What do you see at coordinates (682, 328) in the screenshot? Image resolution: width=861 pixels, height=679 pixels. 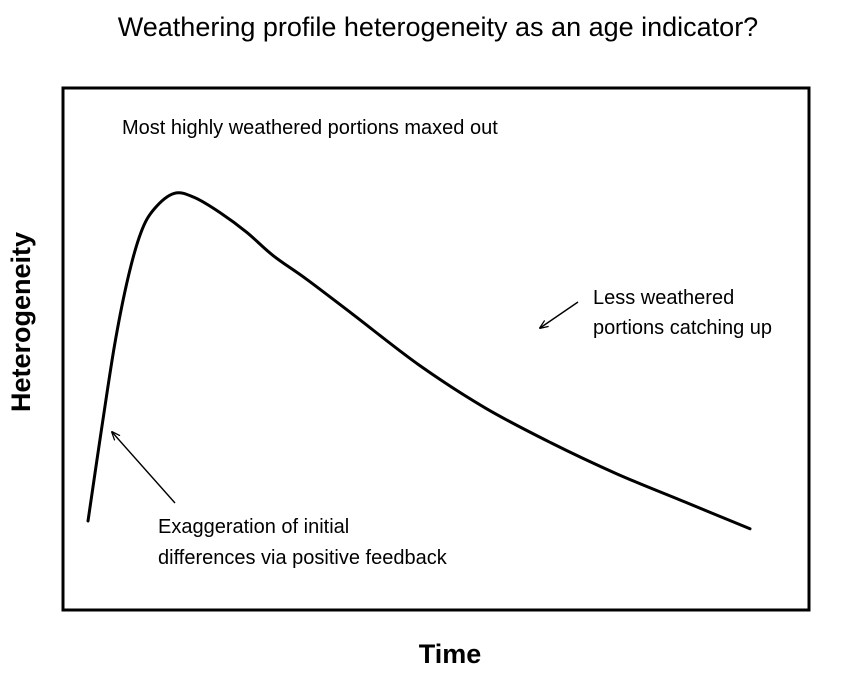 I see `annotation-decline-line-2: portions catching up` at bounding box center [682, 328].